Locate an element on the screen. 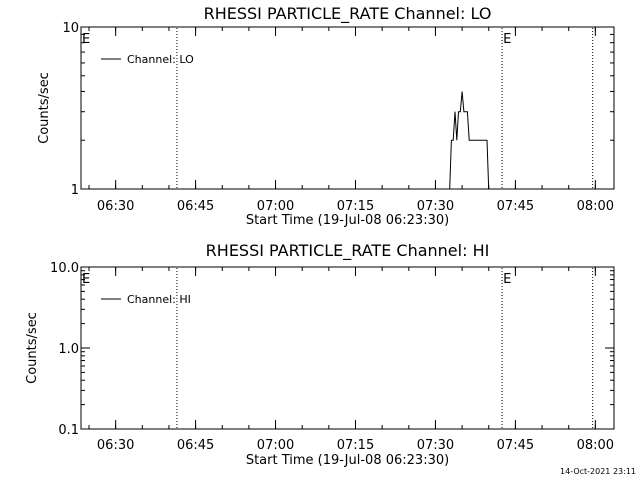  y-tick-label: 10.0 is located at coordinates (64, 268).